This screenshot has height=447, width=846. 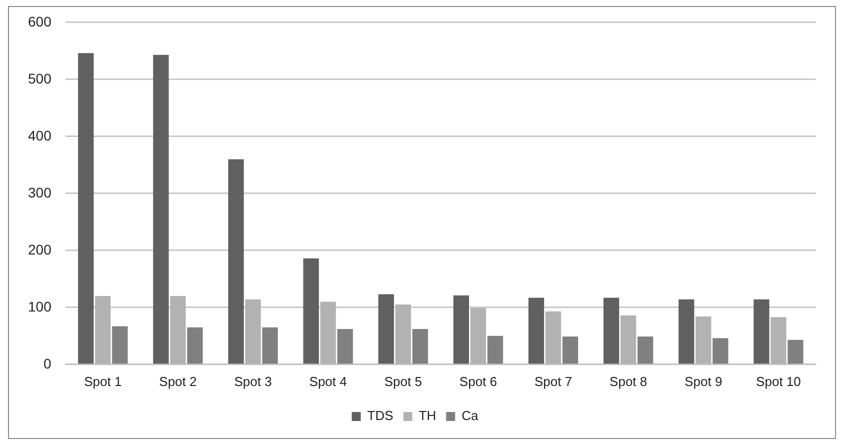 What do you see at coordinates (40, 192) in the screenshot?
I see `y-tick-label: 300` at bounding box center [40, 192].